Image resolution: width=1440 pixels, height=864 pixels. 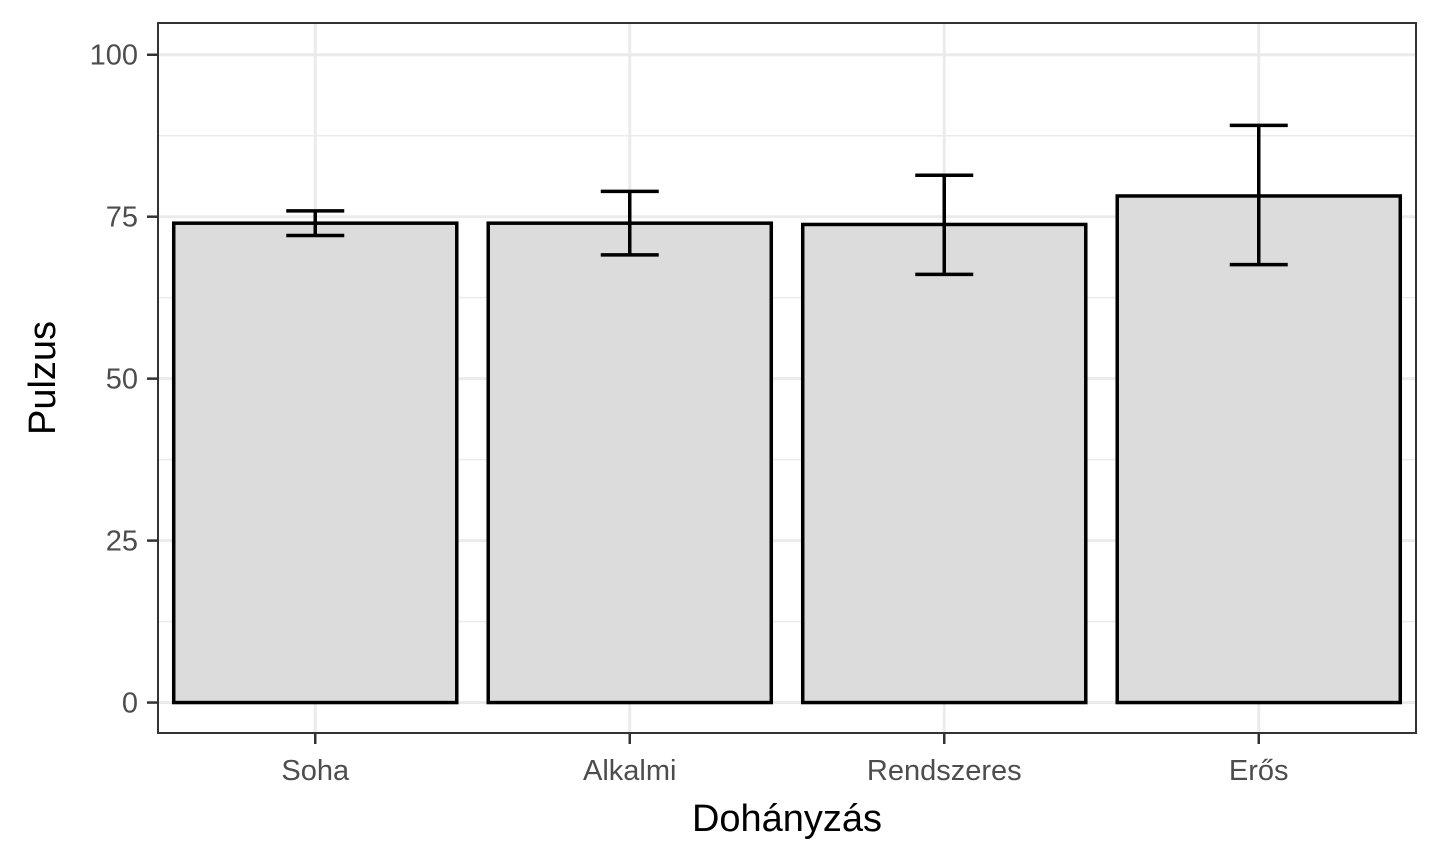 What do you see at coordinates (630, 463) in the screenshot?
I see `bar-alkalmi` at bounding box center [630, 463].